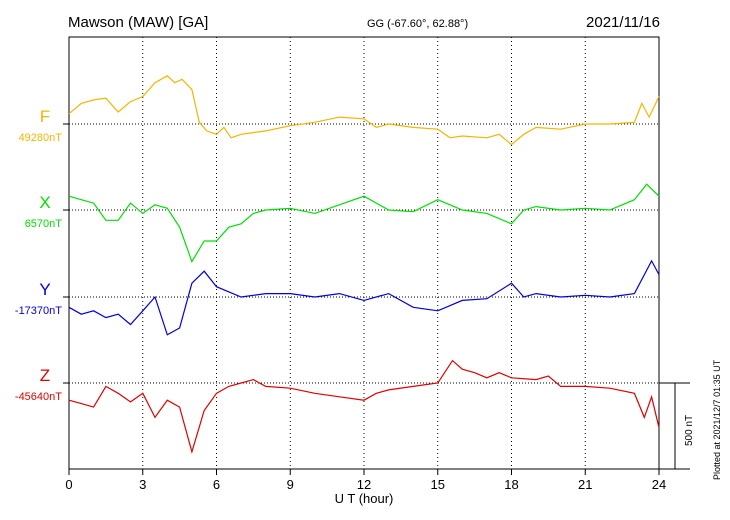 This screenshot has width=730, height=520. What do you see at coordinates (45, 375) in the screenshot?
I see `series-name-z: Z` at bounding box center [45, 375].